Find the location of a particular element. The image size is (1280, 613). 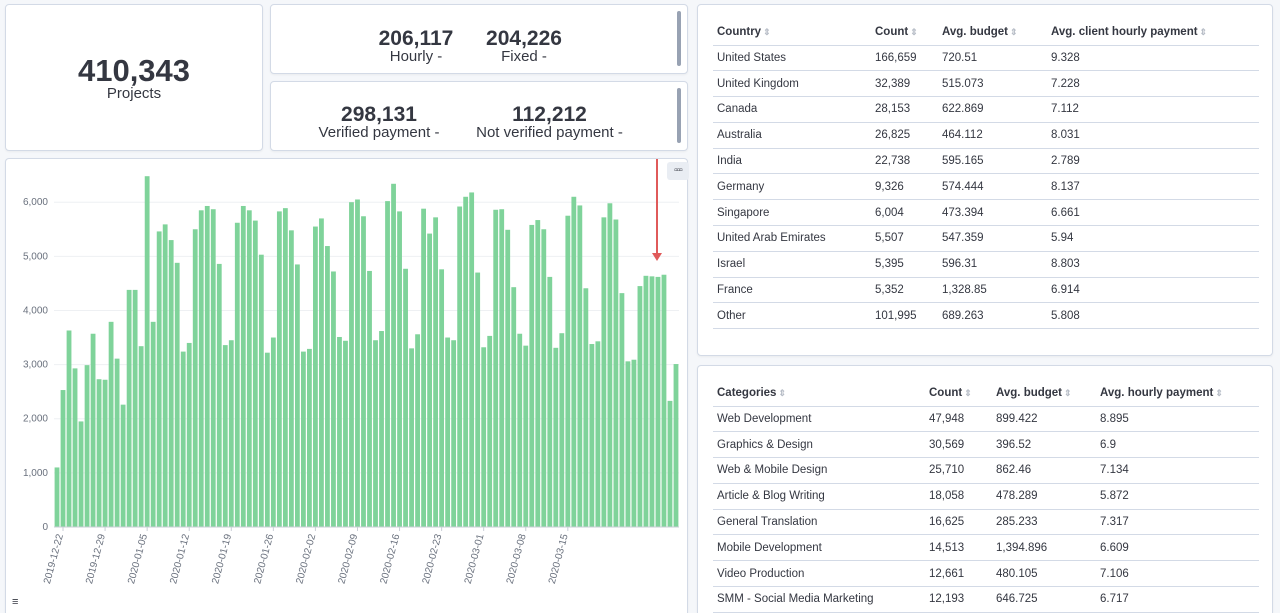

table-cell: 6.609 is located at coordinates (1177, 548).